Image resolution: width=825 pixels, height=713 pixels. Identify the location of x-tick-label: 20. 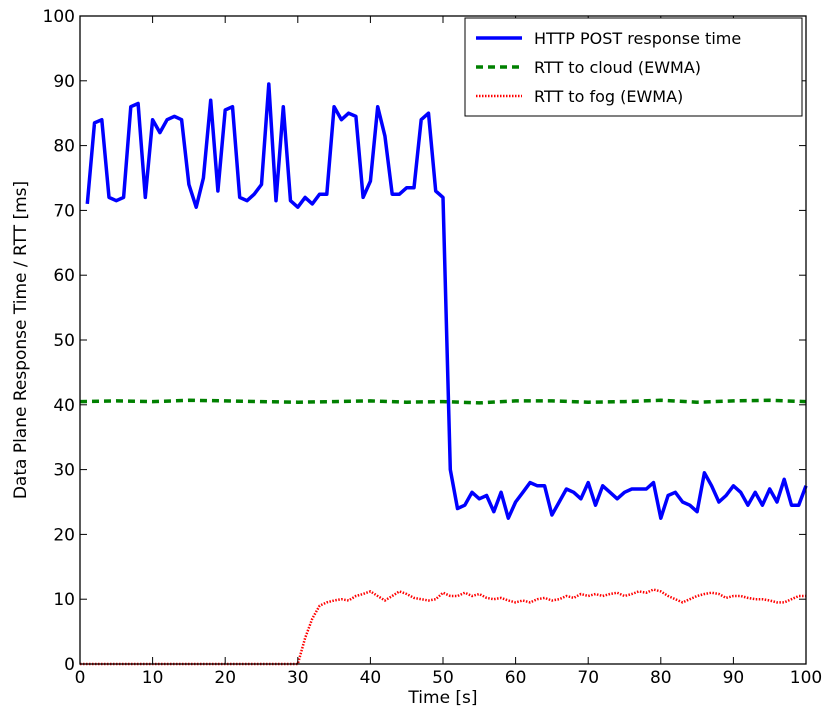
(225, 678).